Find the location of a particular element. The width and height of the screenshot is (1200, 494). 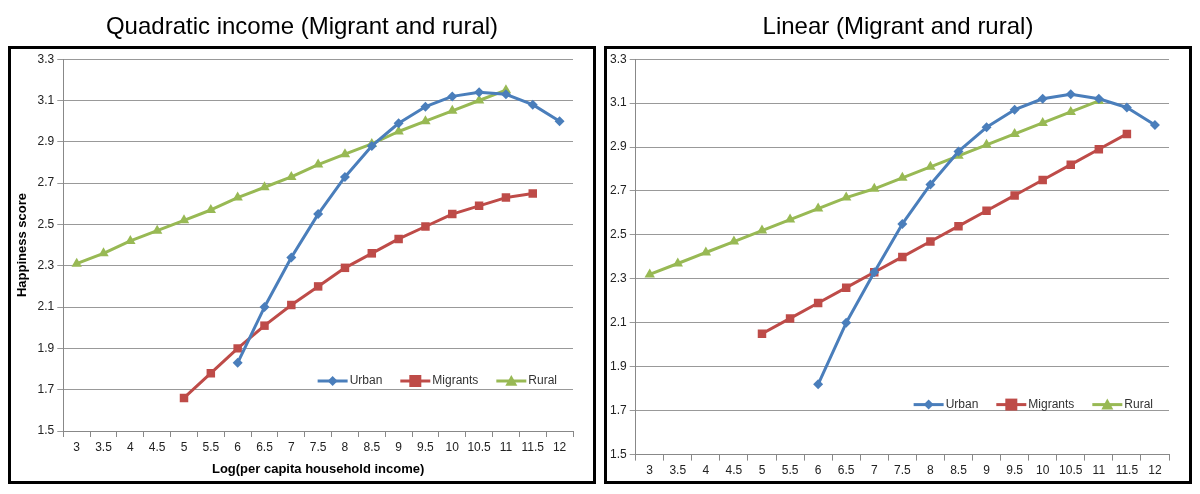

y-tick-label: 3.3 is located at coordinates (46, 58).